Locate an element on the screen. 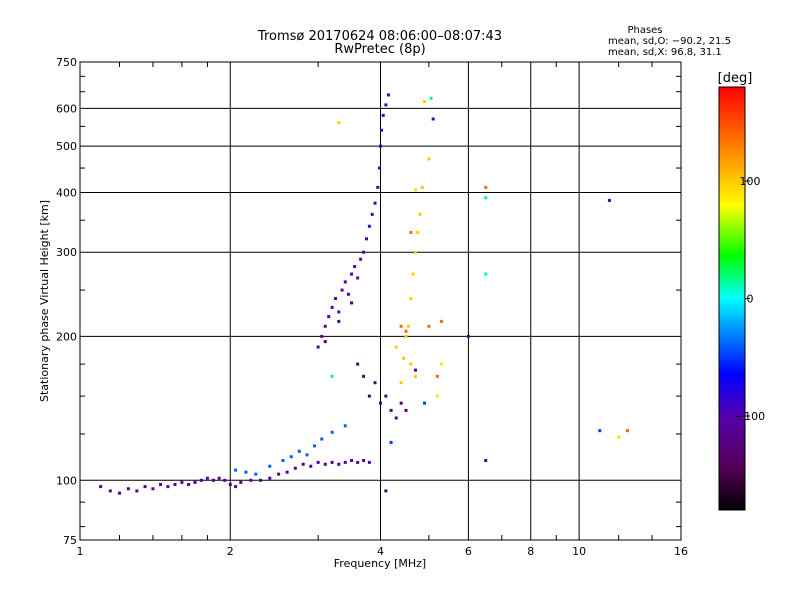  x-tick-label: 16 is located at coordinates (681, 551).